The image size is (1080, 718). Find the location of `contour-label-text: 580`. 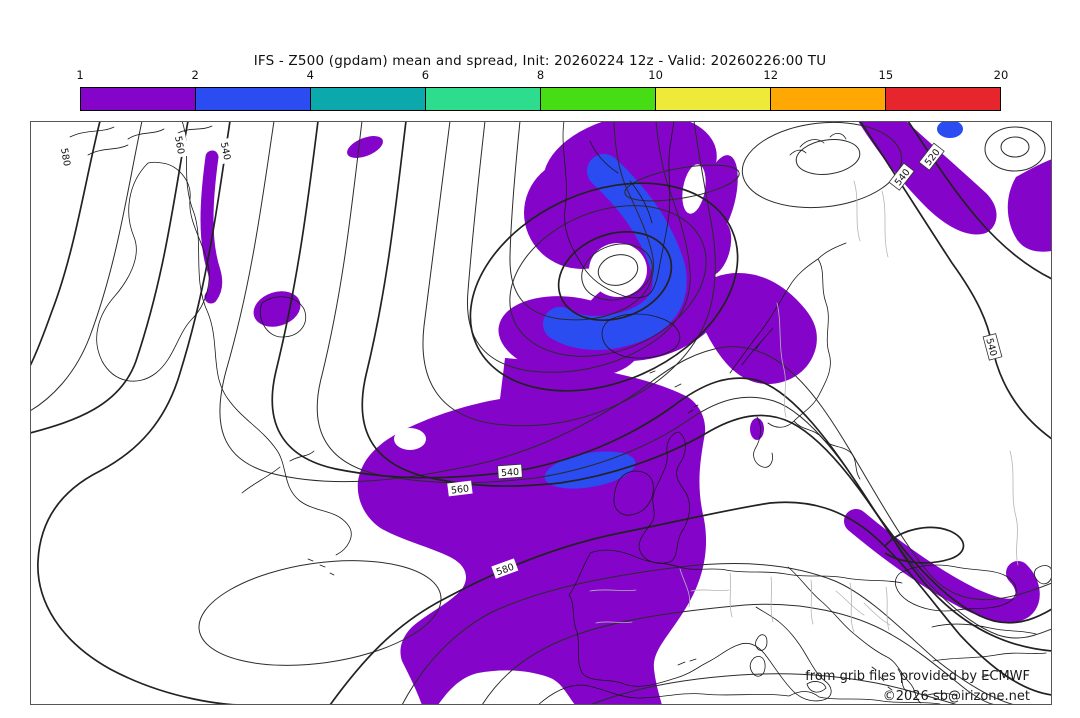

contour-label-text: 580 is located at coordinates (65, 157).